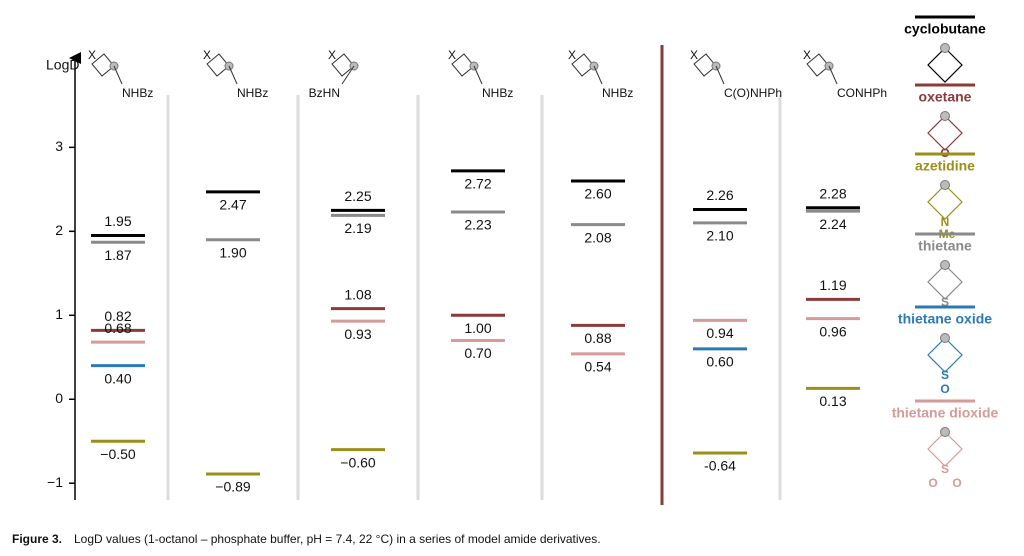 This screenshot has width=1024, height=556. What do you see at coordinates (357, 334) in the screenshot?
I see `value-label: 0.93` at bounding box center [357, 334].